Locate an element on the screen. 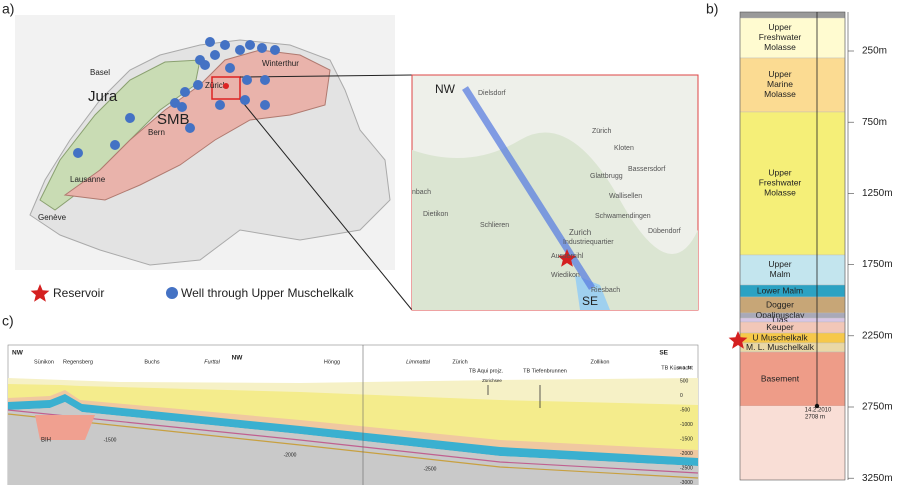 Image resolution: width=900 pixels, height=485 pixels. inset-label: Wiedikon is located at coordinates (565, 275).